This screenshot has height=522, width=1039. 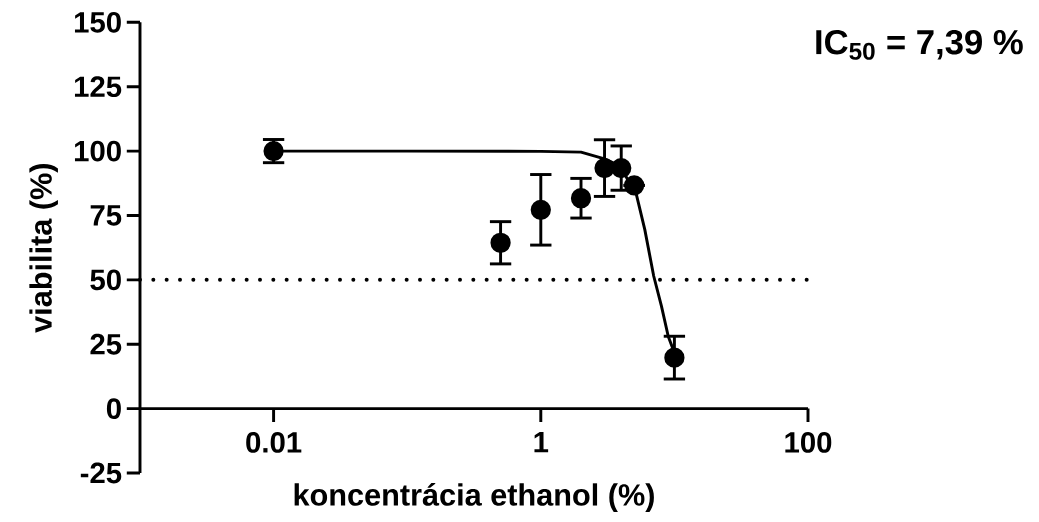 I want to click on x-tick-label: 0.01, so click(x=274, y=442).